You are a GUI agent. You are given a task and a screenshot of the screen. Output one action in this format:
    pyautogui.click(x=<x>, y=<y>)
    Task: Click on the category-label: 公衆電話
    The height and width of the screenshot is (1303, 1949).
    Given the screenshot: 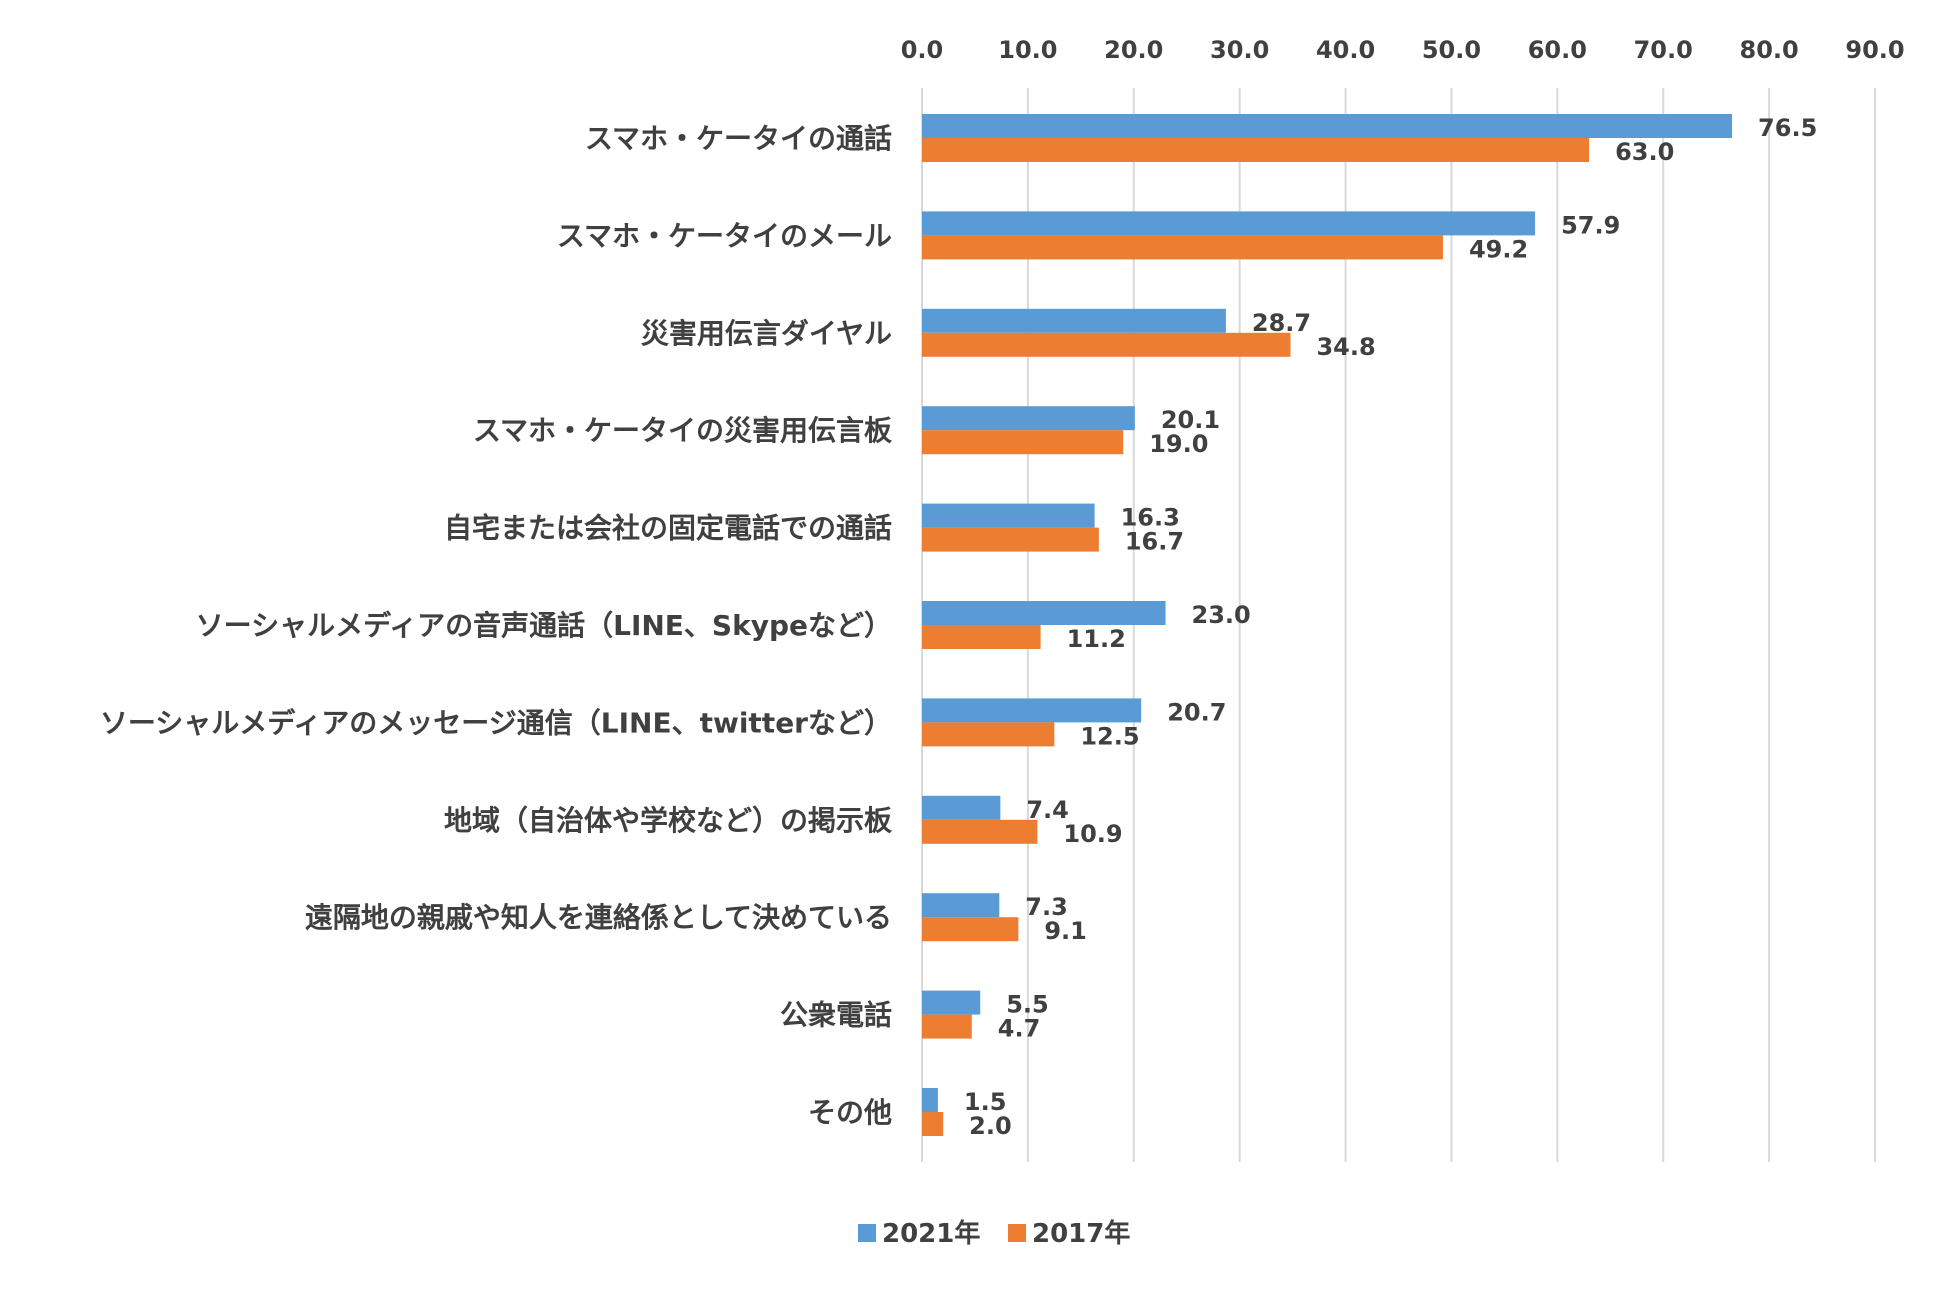 What is the action you would take?
    pyautogui.click(x=836, y=1015)
    